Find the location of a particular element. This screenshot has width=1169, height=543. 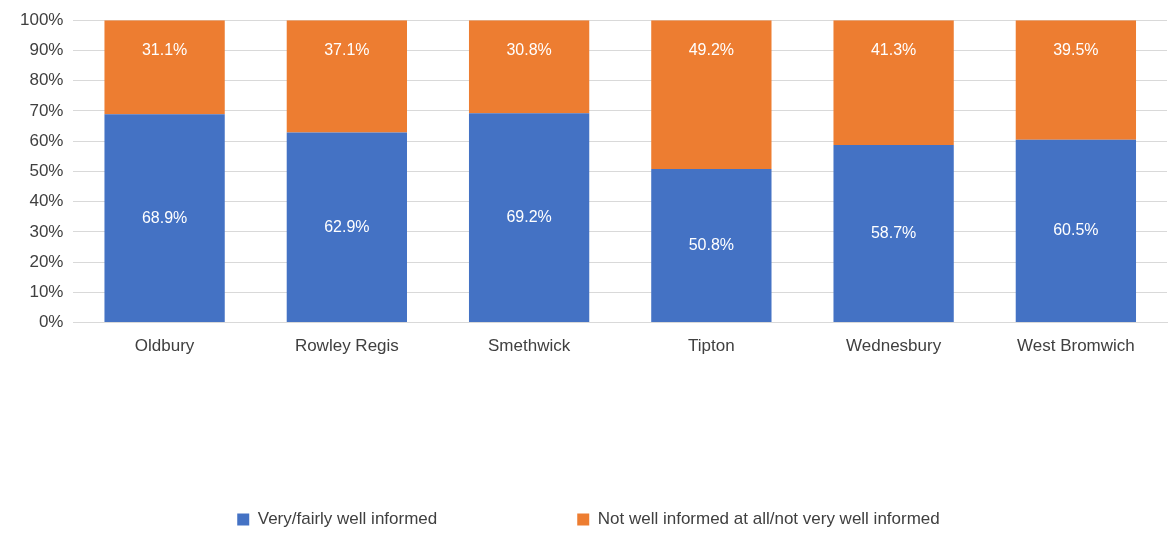

data-label: 30.8% is located at coordinates (529, 49).